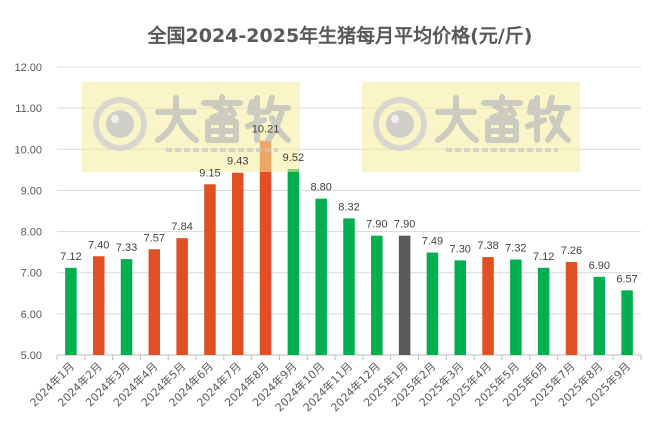 The height and width of the screenshot is (424, 659). What do you see at coordinates (31, 274) in the screenshot?
I see `y-tick-label: 7.00` at bounding box center [31, 274].